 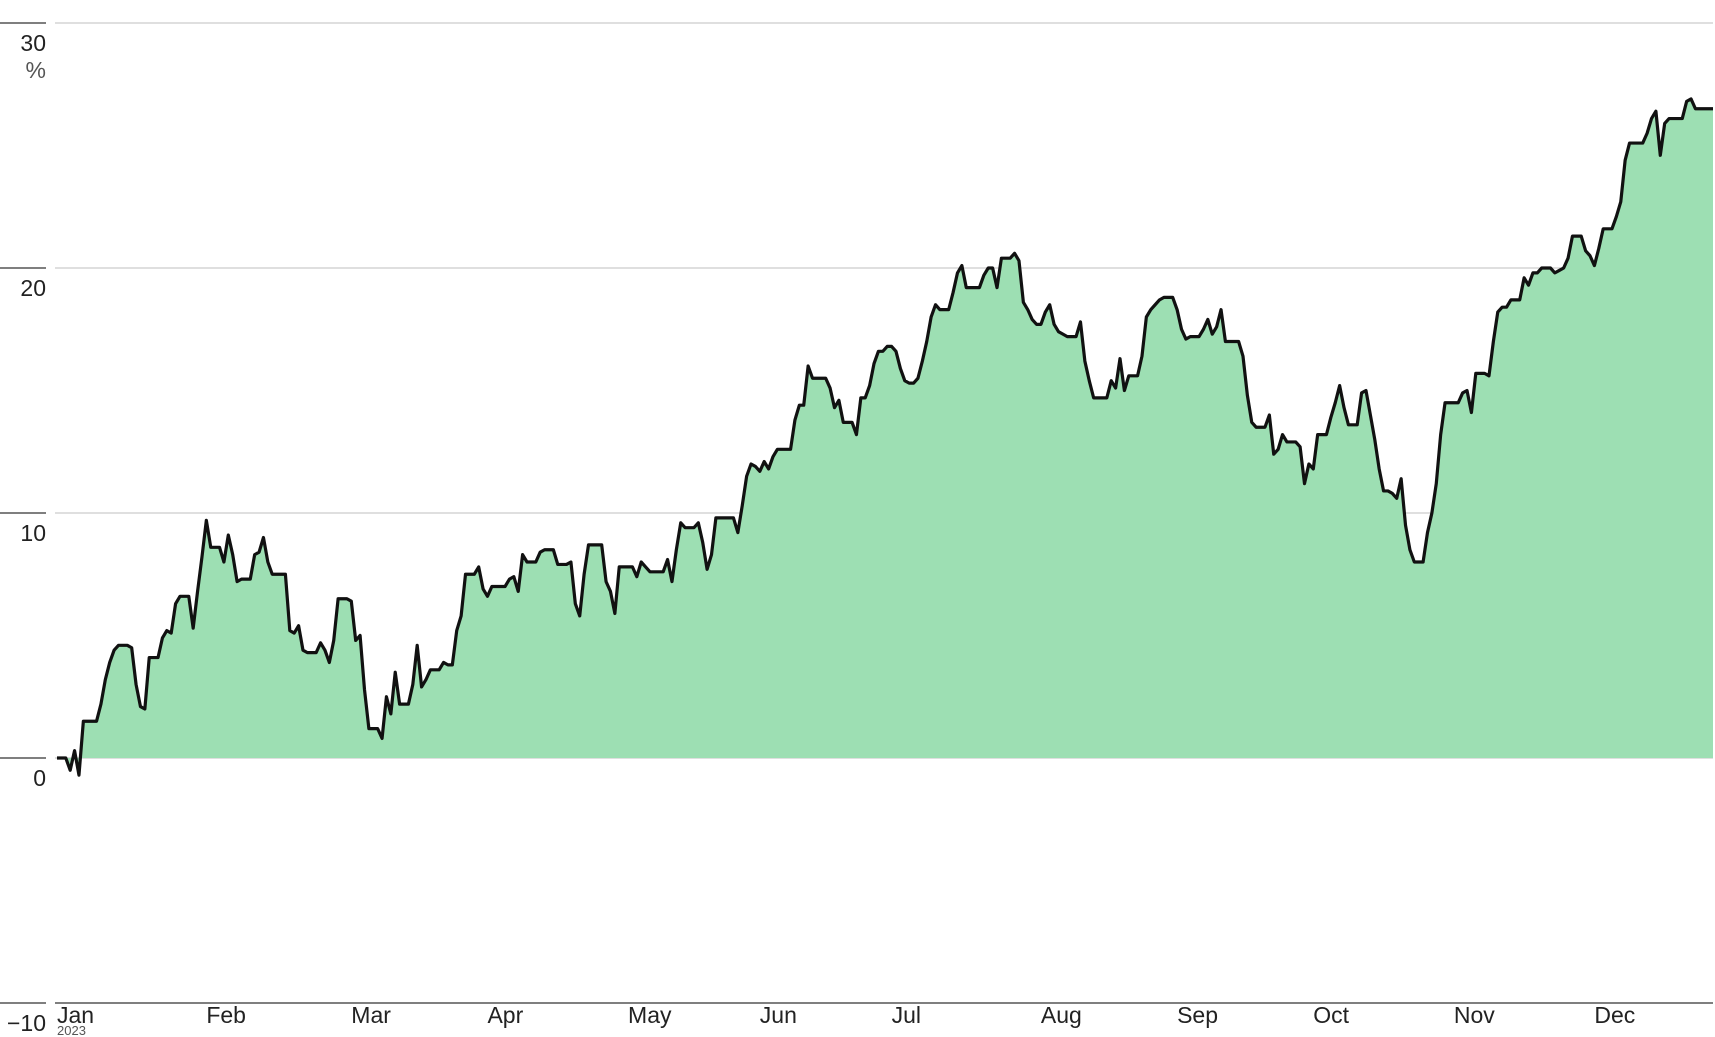 What do you see at coordinates (39, 778) in the screenshot?
I see `y-tick-label: 0` at bounding box center [39, 778].